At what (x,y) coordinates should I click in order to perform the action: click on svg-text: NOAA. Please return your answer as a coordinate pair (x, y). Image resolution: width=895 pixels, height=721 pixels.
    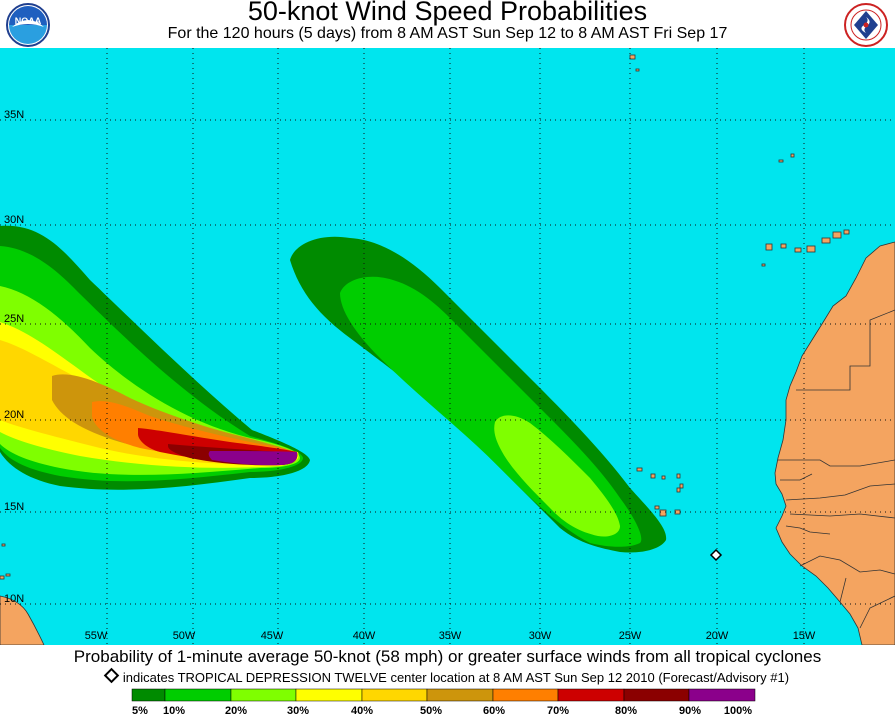
    Looking at the image, I should click on (28, 21).